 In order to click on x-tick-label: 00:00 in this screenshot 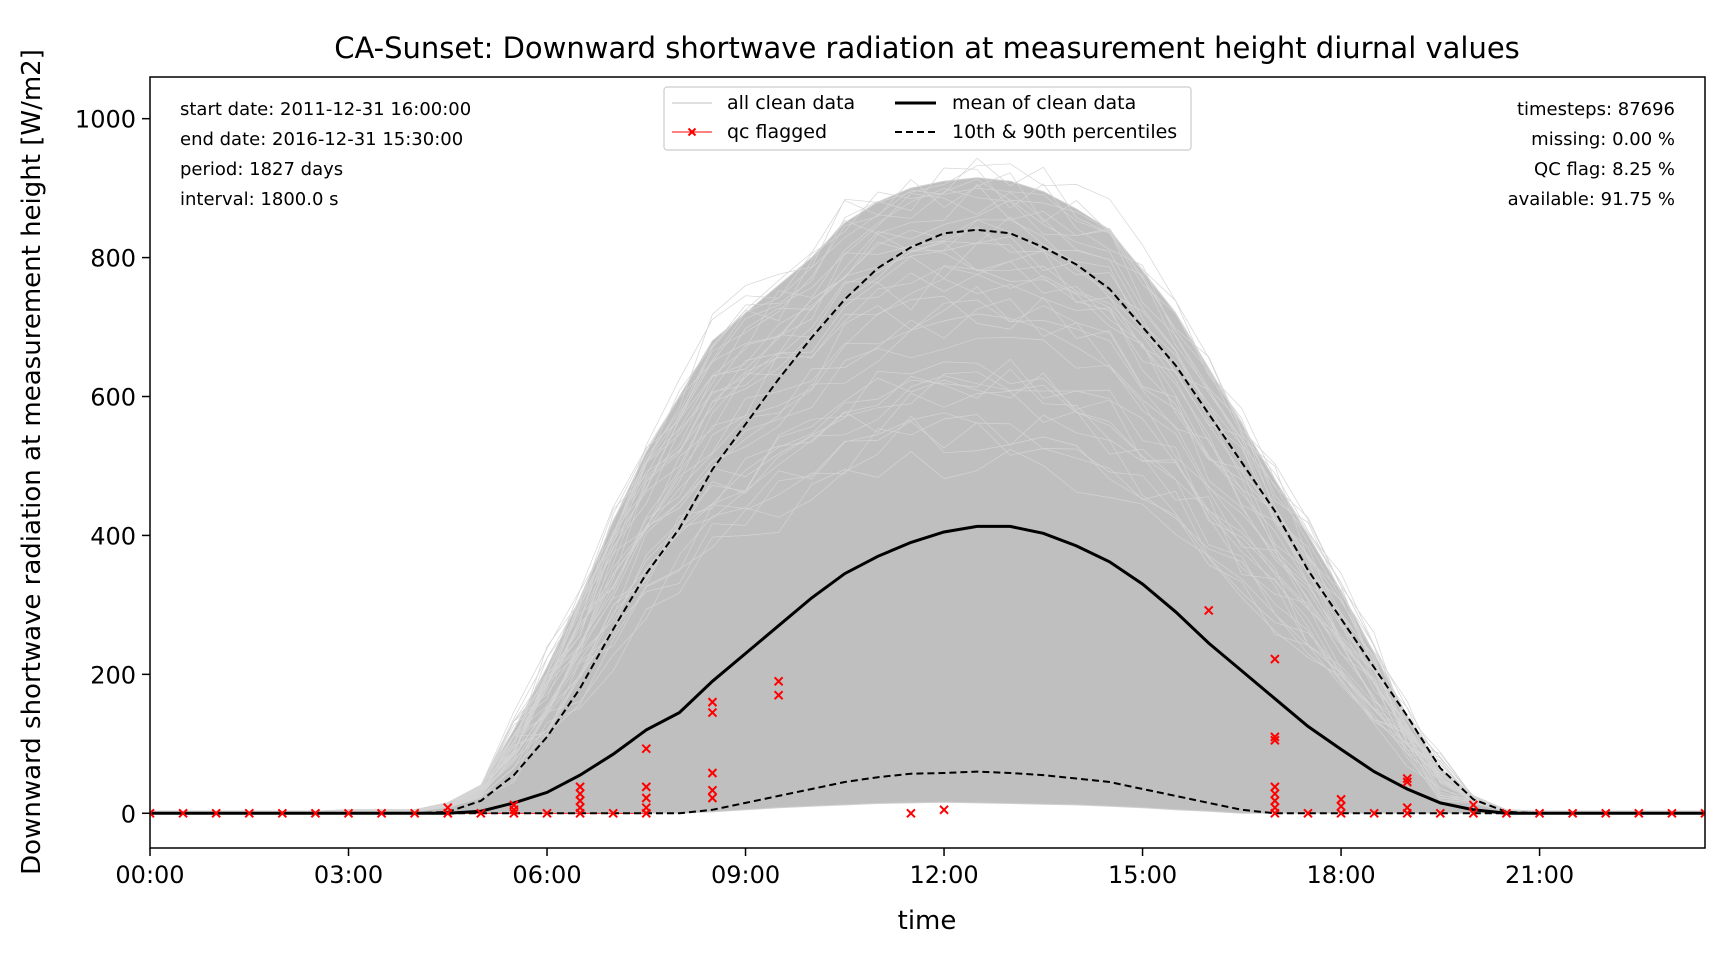, I will do `click(149, 875)`.